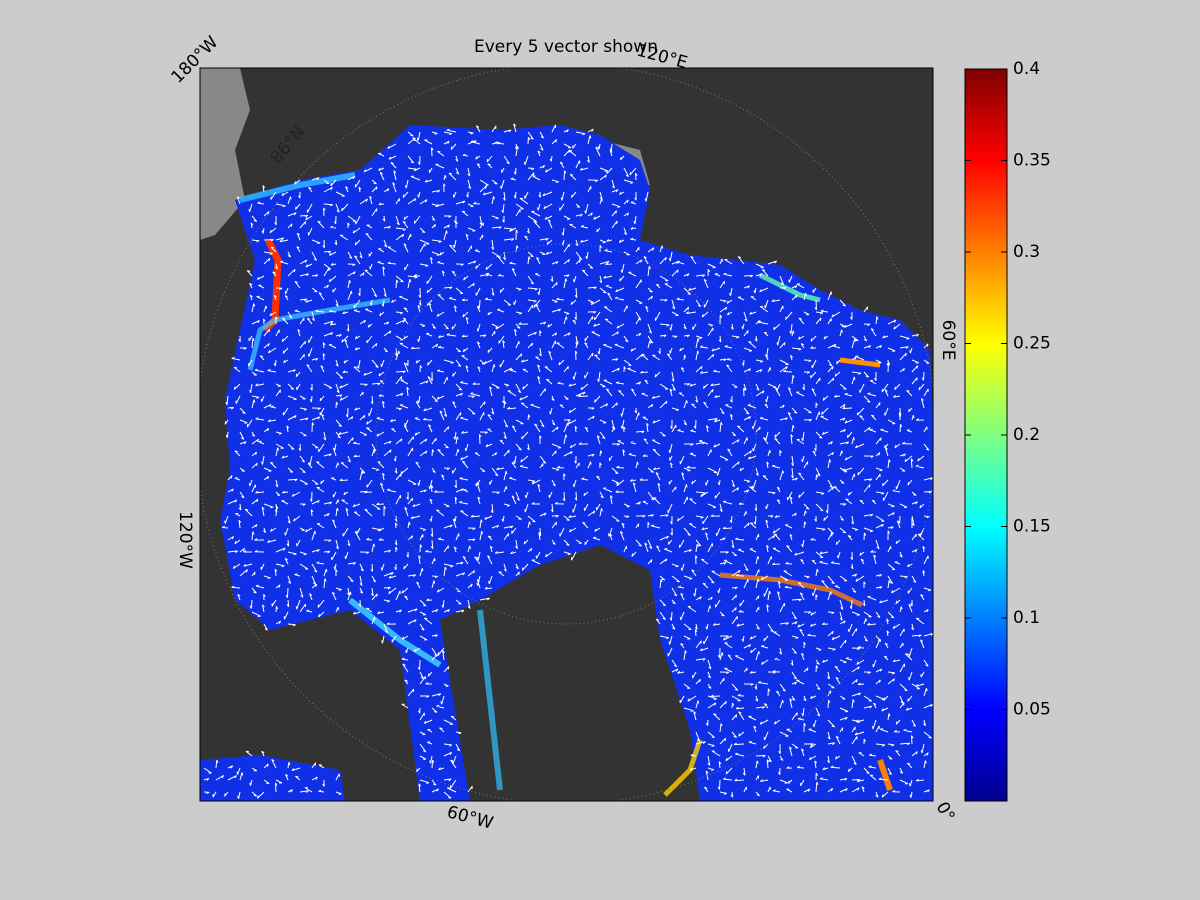 This screenshot has width=1200, height=900. Describe the element at coordinates (1026, 252) in the screenshot. I see `colorbar-tick-label: 0.3` at that location.